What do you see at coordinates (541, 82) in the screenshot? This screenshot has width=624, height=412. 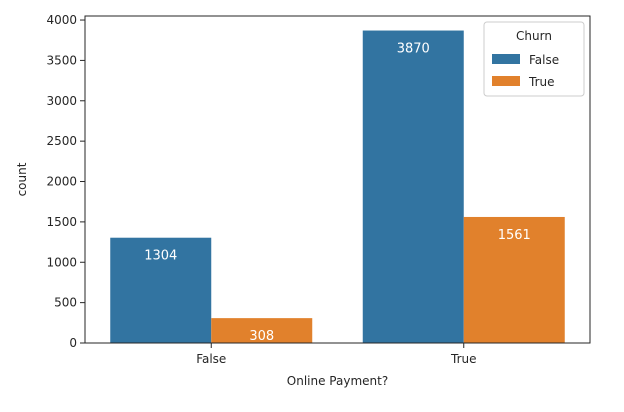 I see `legend-entry-label: True` at bounding box center [541, 82].